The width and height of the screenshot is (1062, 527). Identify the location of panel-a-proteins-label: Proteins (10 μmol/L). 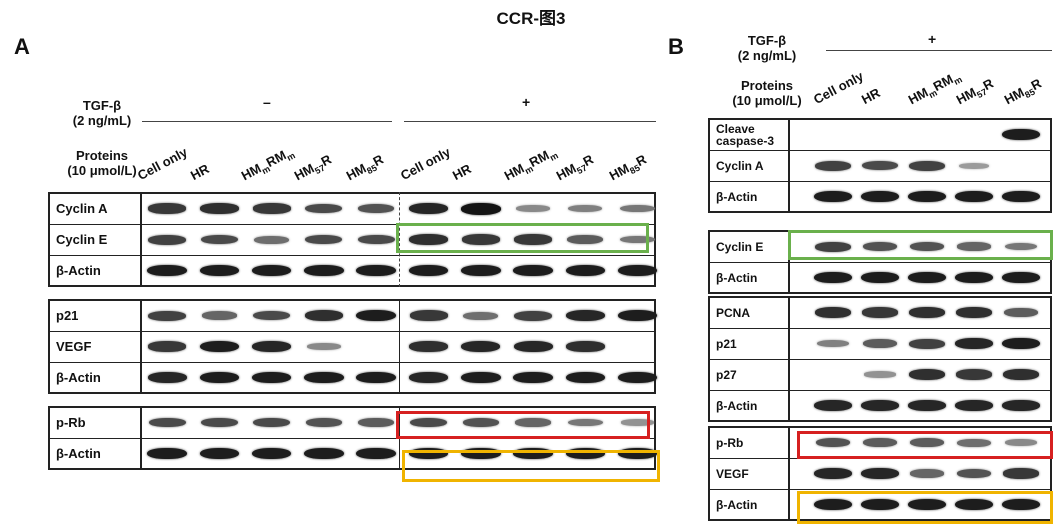
(102, 163).